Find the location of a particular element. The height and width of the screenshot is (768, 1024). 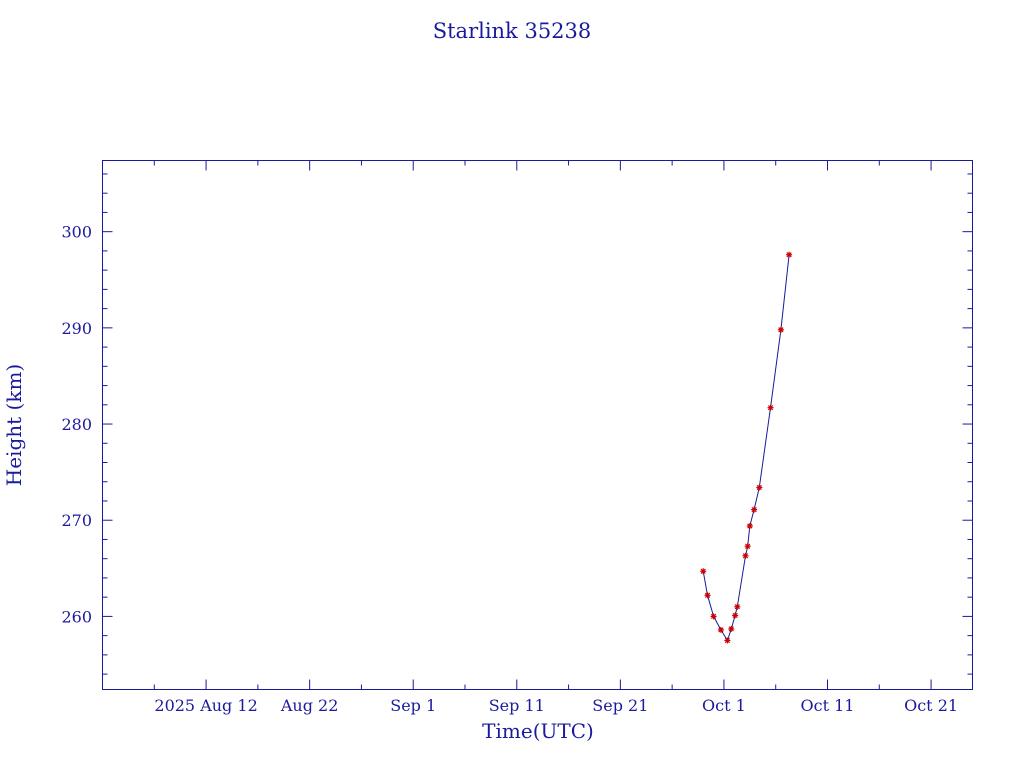

y-tick-label: 300 is located at coordinates (76, 232).